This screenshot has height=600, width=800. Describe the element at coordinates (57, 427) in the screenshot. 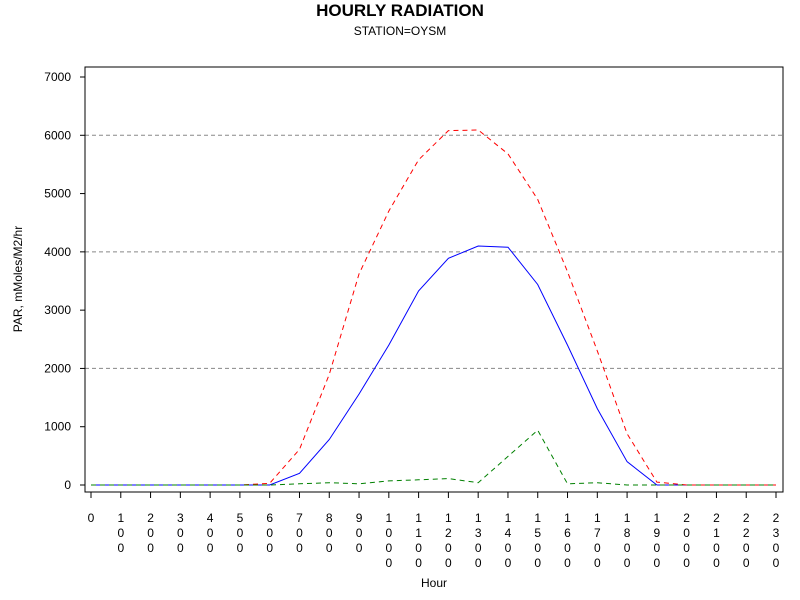

I see `y-tick-label: 1000` at that location.